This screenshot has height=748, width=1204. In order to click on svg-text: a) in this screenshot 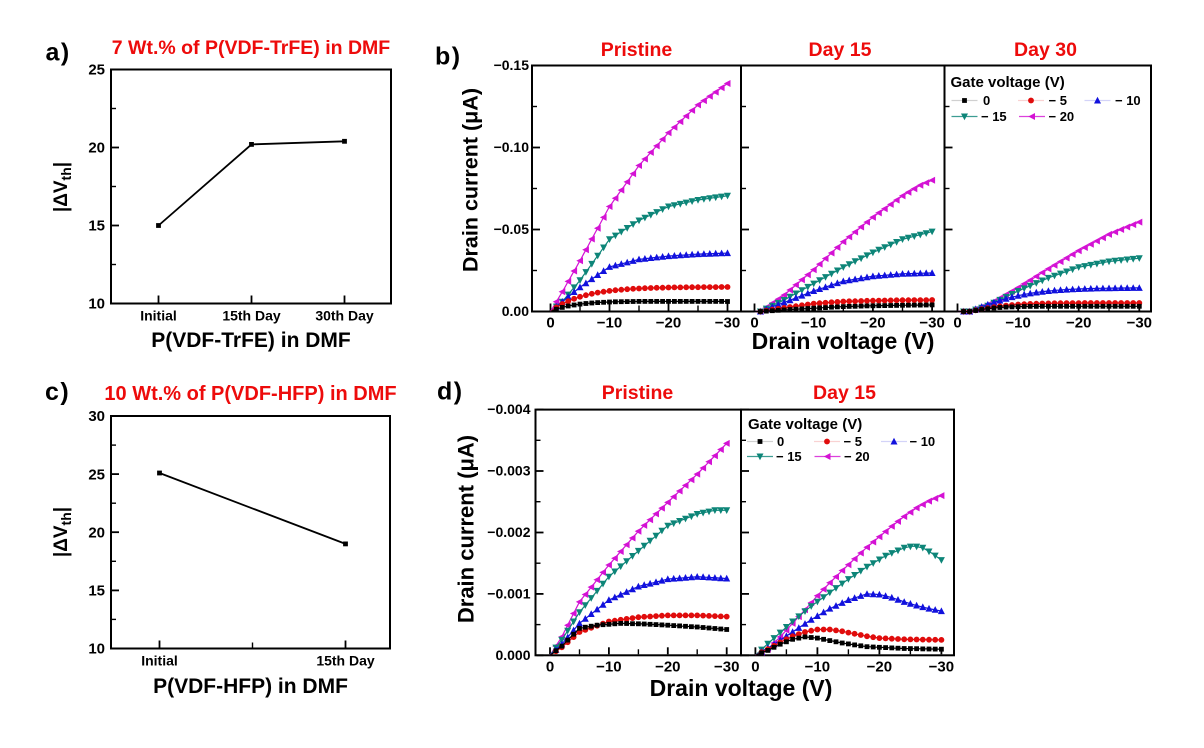, I will do `click(58, 53)`.